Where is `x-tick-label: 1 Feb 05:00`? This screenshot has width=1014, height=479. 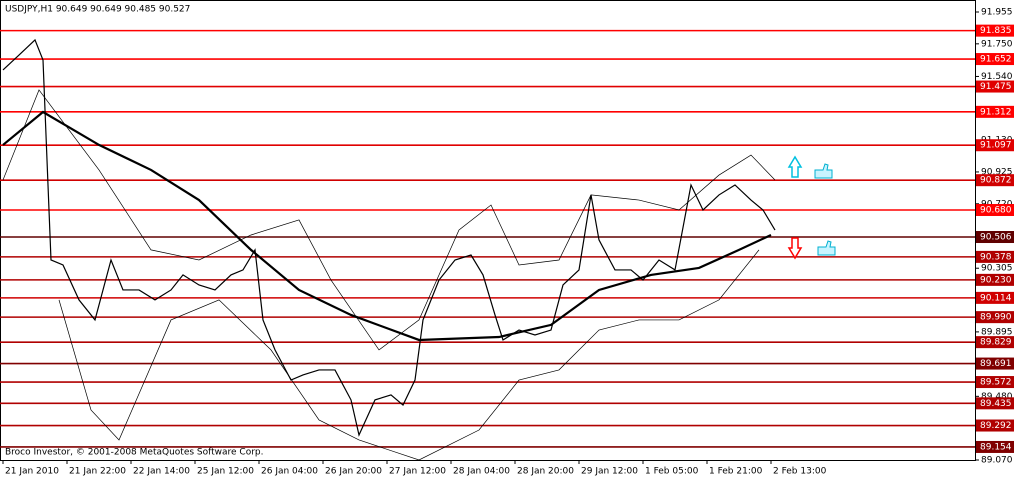
x-tick-label: 1 Feb 05:00 is located at coordinates (672, 472).